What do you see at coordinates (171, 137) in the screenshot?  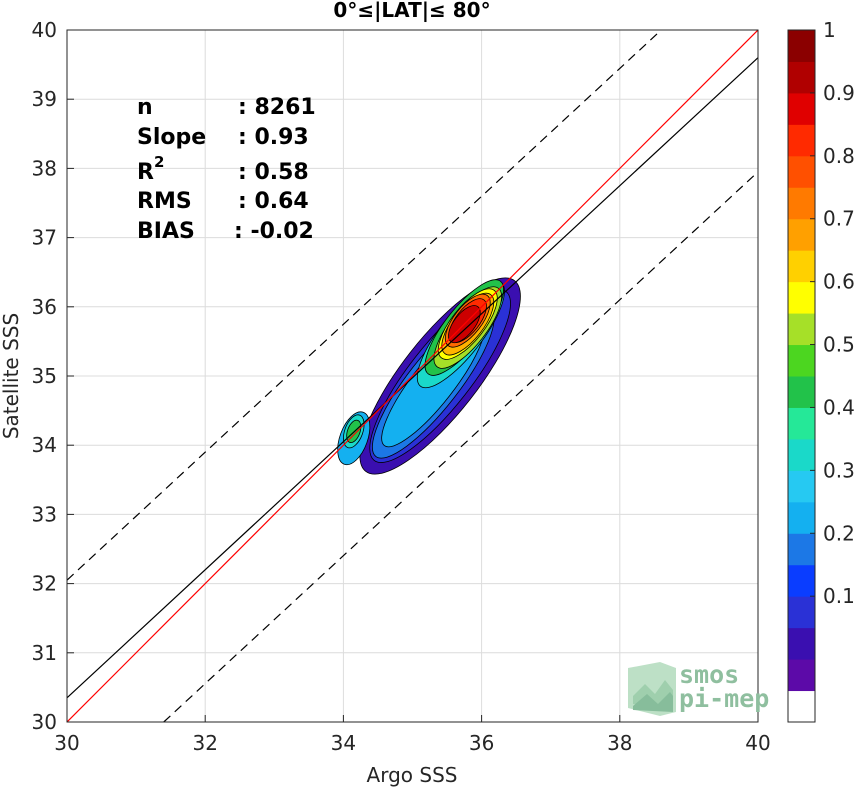 I see `stat-label: Slope` at bounding box center [171, 137].